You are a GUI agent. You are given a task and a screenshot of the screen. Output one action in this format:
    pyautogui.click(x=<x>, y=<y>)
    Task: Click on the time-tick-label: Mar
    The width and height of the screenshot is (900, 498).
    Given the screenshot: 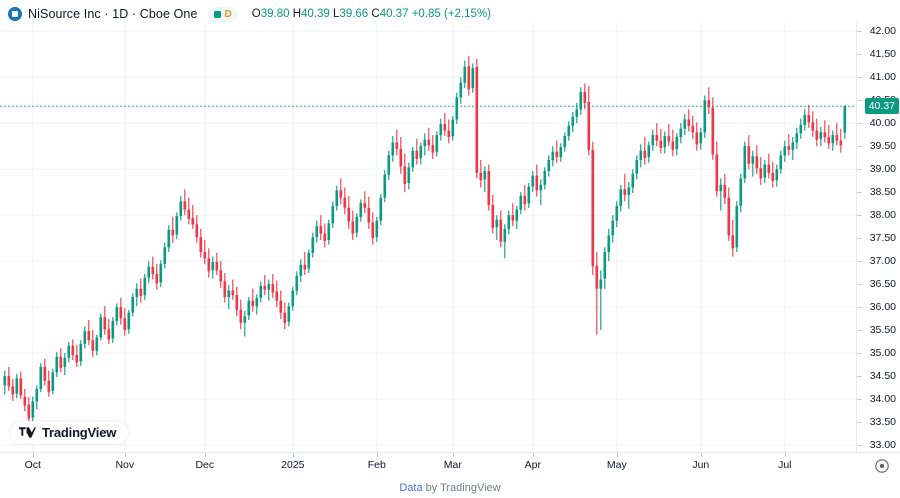 What is the action you would take?
    pyautogui.click(x=452, y=465)
    